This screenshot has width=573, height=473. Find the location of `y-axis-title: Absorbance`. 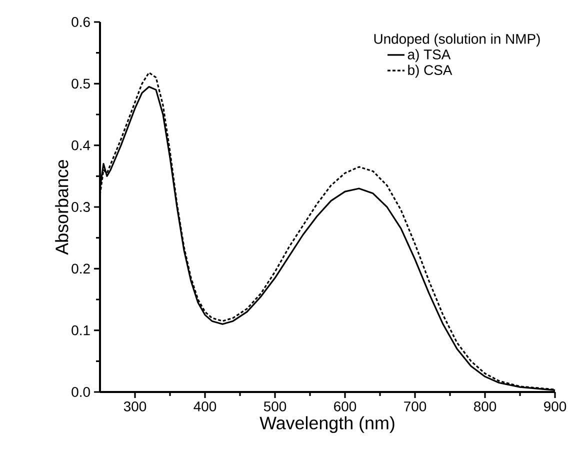

y-axis-title: Absorbance is located at coordinates (61, 207).